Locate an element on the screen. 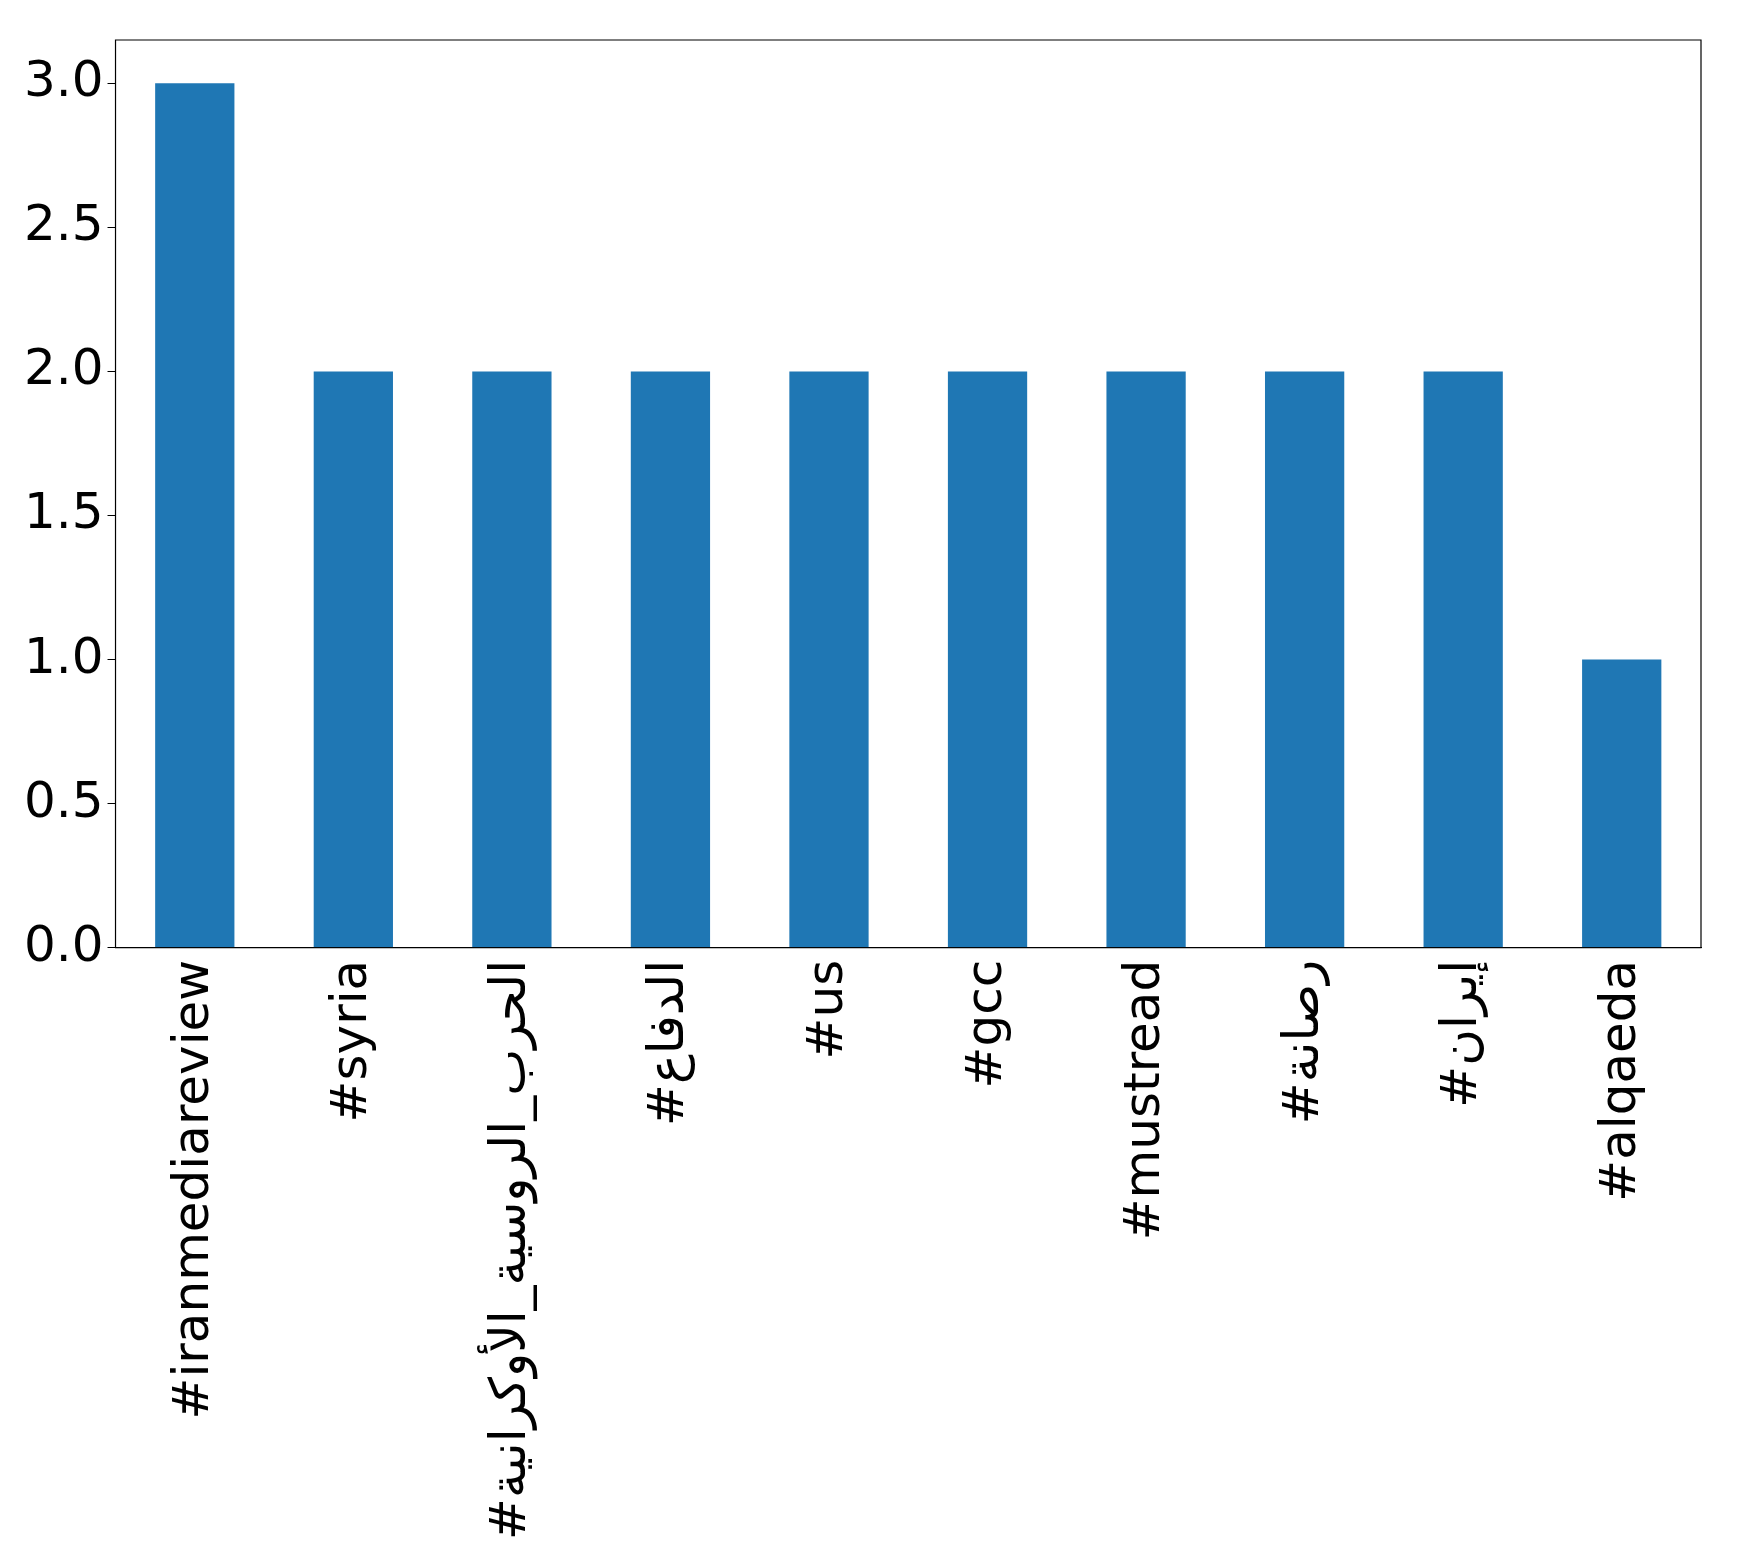 The height and width of the screenshot is (1554, 1739). x-tick-label: #iranmediareview is located at coordinates (190, 1189).